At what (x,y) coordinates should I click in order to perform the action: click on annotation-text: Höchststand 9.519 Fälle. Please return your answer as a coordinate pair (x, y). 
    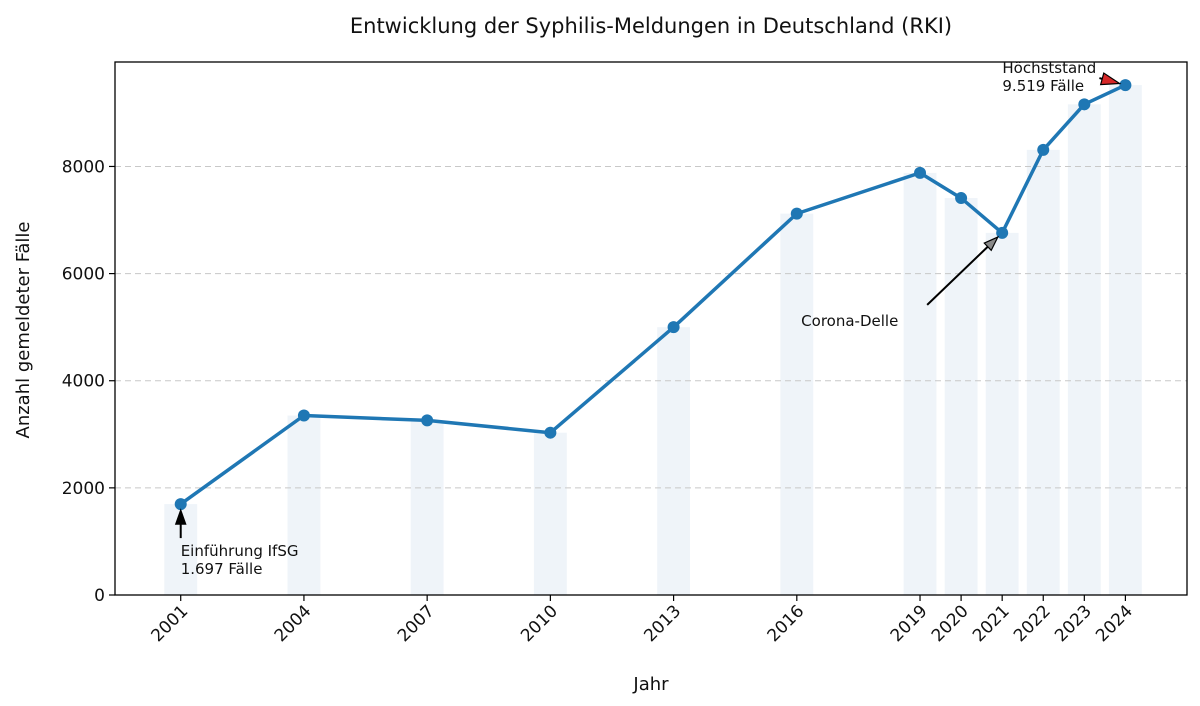
    Looking at the image, I should click on (1049, 77).